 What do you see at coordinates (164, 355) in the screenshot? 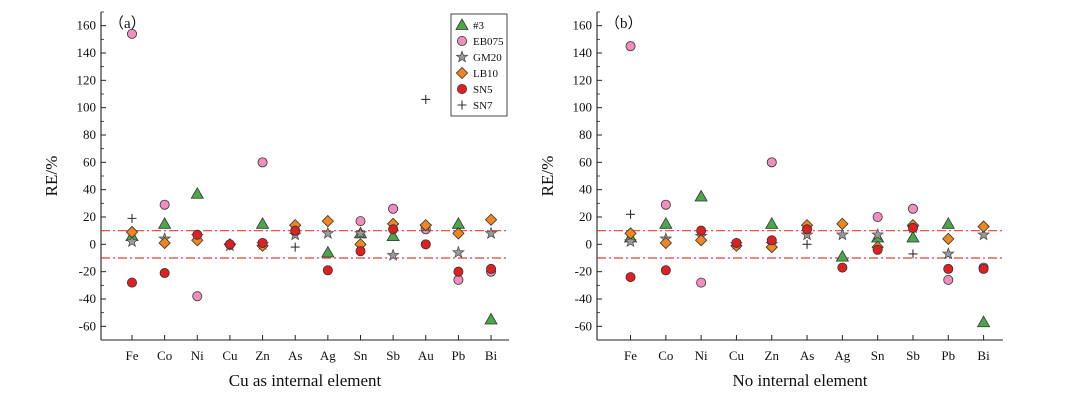
I see `panel-a-xtick-label-co: Co` at bounding box center [164, 355].